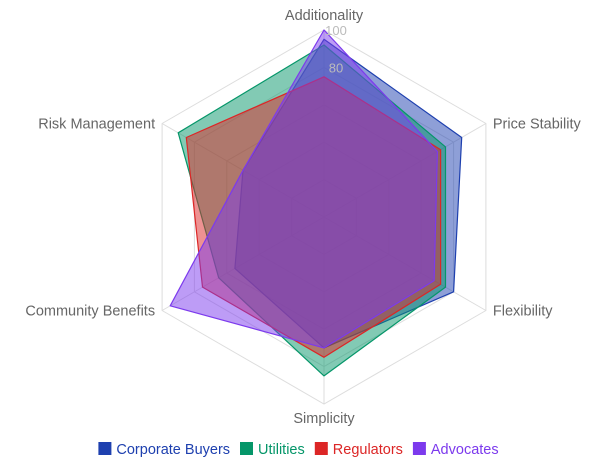 The height and width of the screenshot is (465, 597). I want to click on legend-item-regulators: Regulators, so click(358, 450).